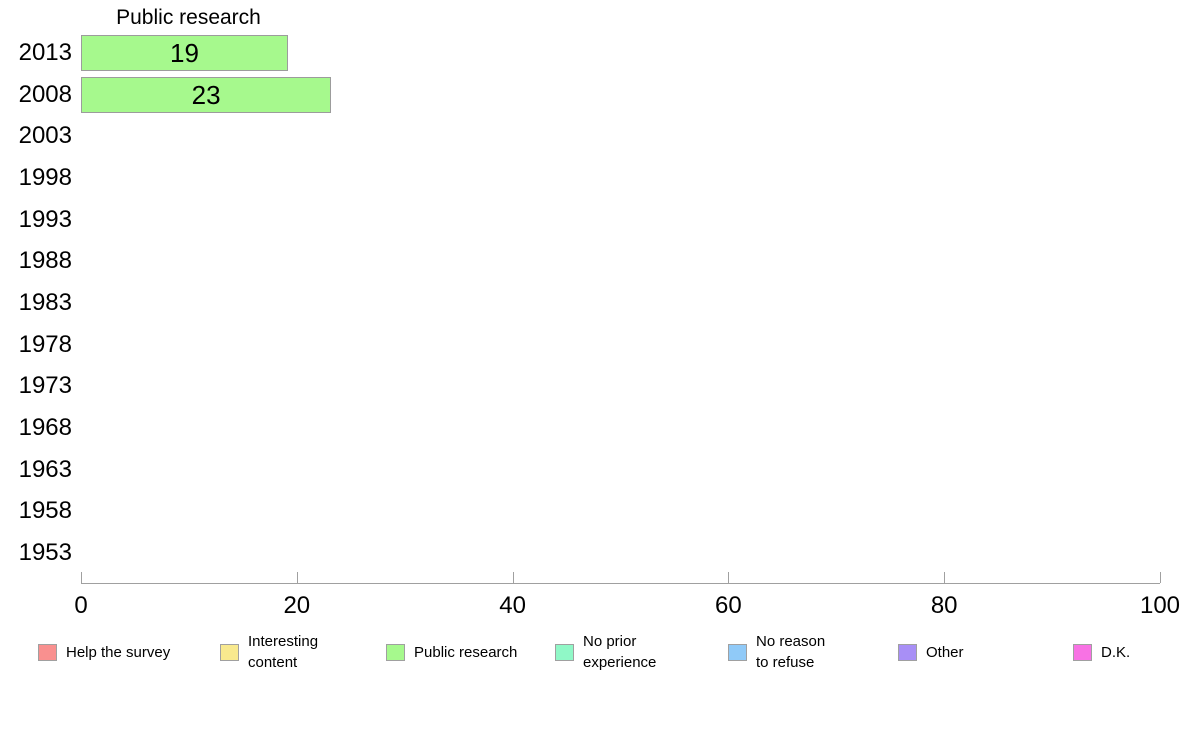  I want to click on chart-row: 2003, so click(580, 136).